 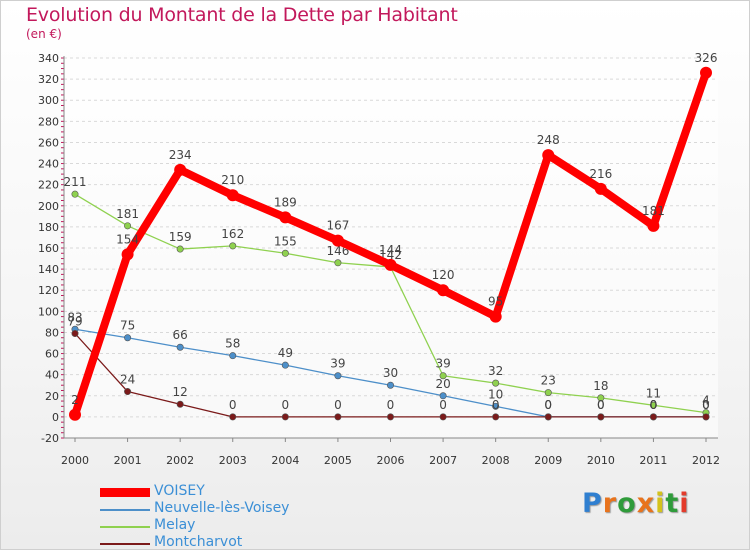 What do you see at coordinates (180, 155) in the screenshot?
I see `data-label: 234` at bounding box center [180, 155].